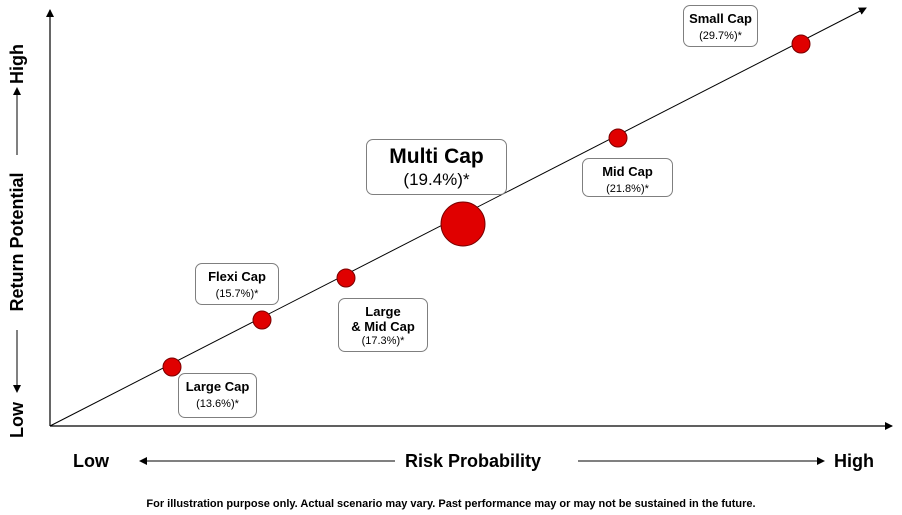  Describe the element at coordinates (17, 64) in the screenshot. I see `y-axis-high-label: High` at that location.